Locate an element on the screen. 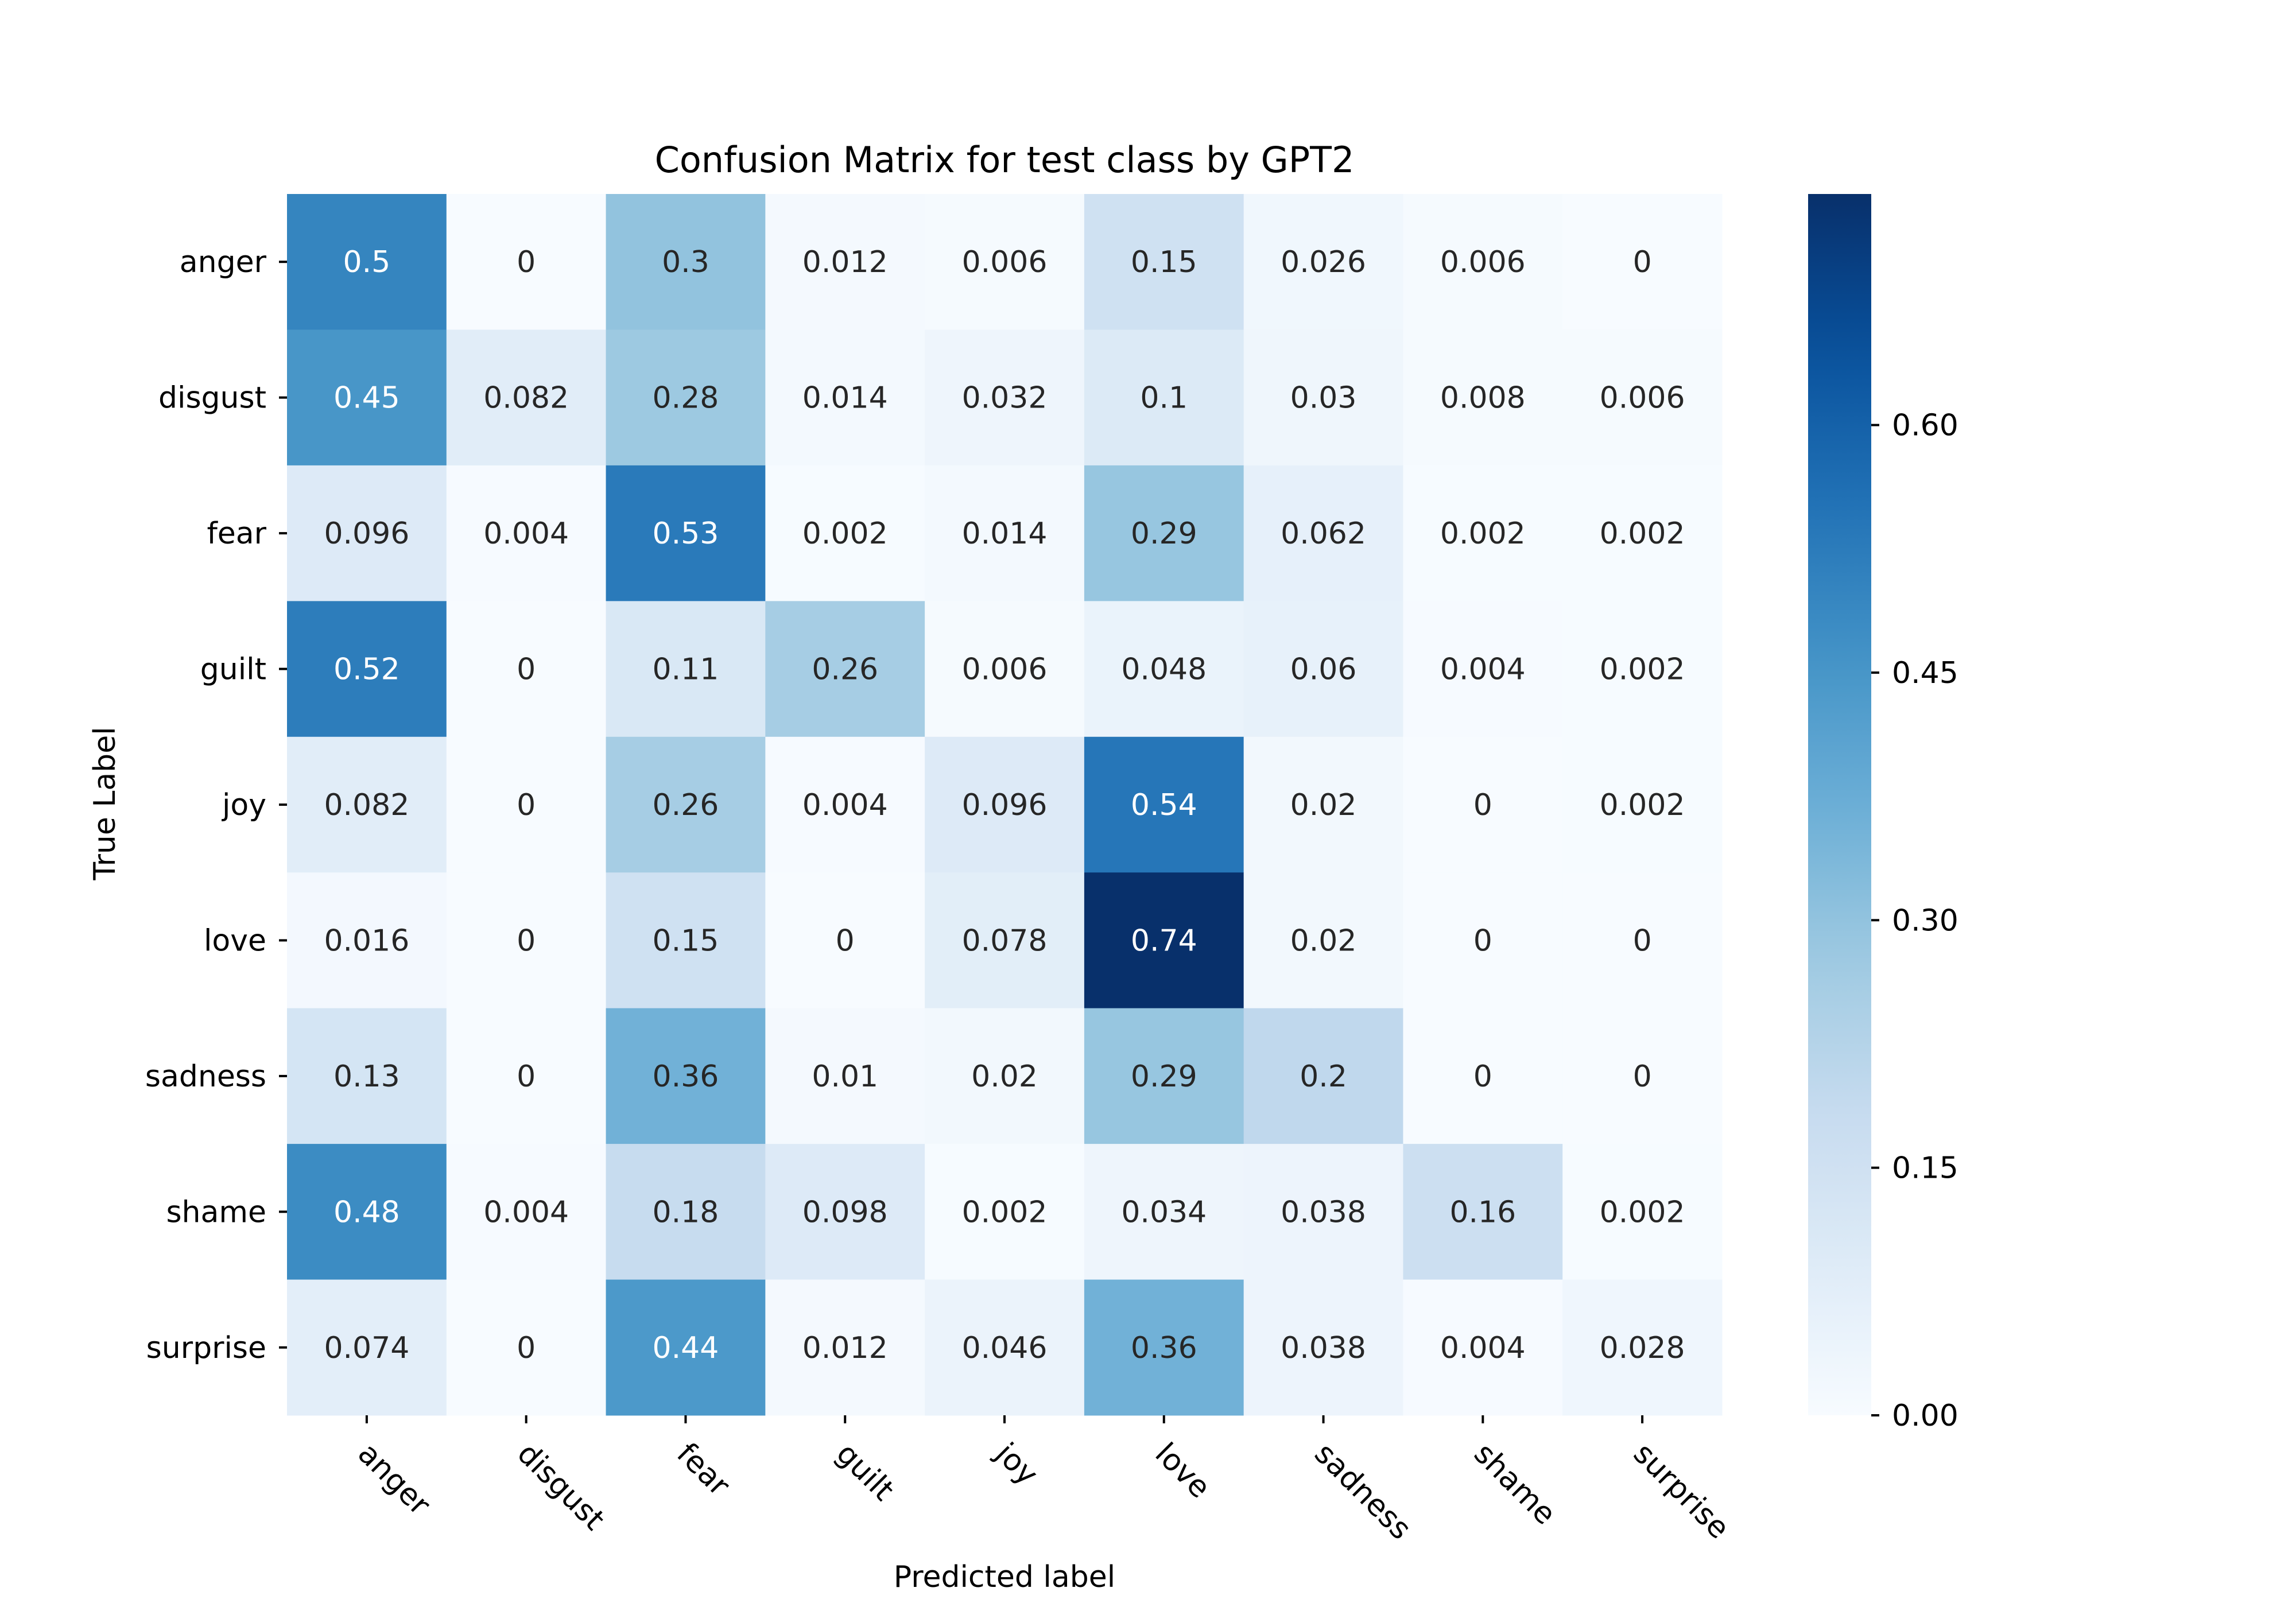  heatmap-cell-surprise-anger is located at coordinates (367, 1348).